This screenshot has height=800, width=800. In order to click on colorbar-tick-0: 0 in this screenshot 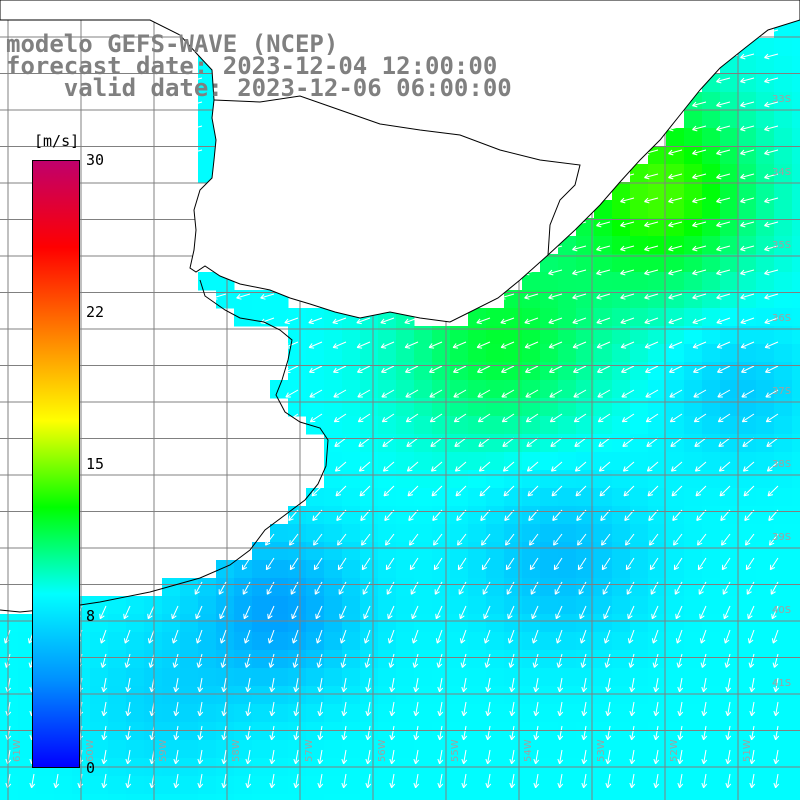, I will do `click(91, 768)`.